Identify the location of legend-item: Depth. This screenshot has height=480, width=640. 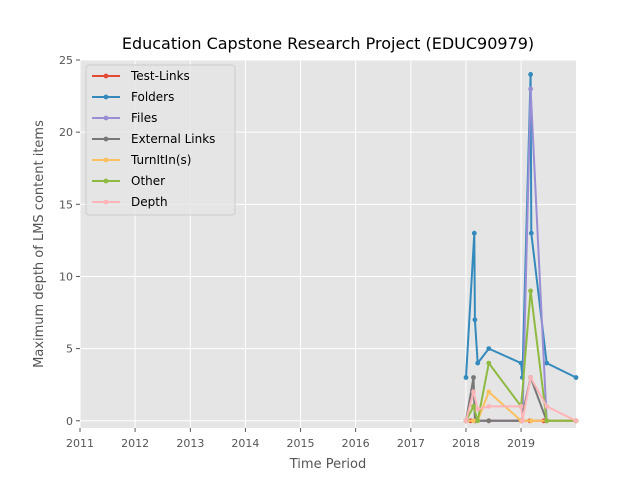
(130, 202).